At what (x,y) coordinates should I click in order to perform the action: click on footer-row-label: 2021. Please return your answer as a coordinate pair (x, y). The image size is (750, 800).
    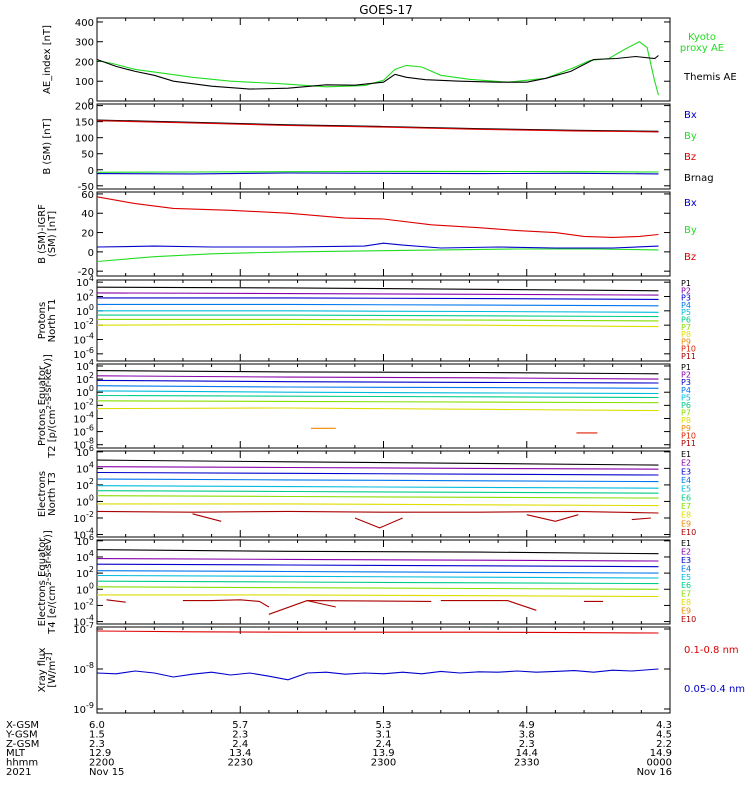
    Looking at the image, I should click on (18, 772).